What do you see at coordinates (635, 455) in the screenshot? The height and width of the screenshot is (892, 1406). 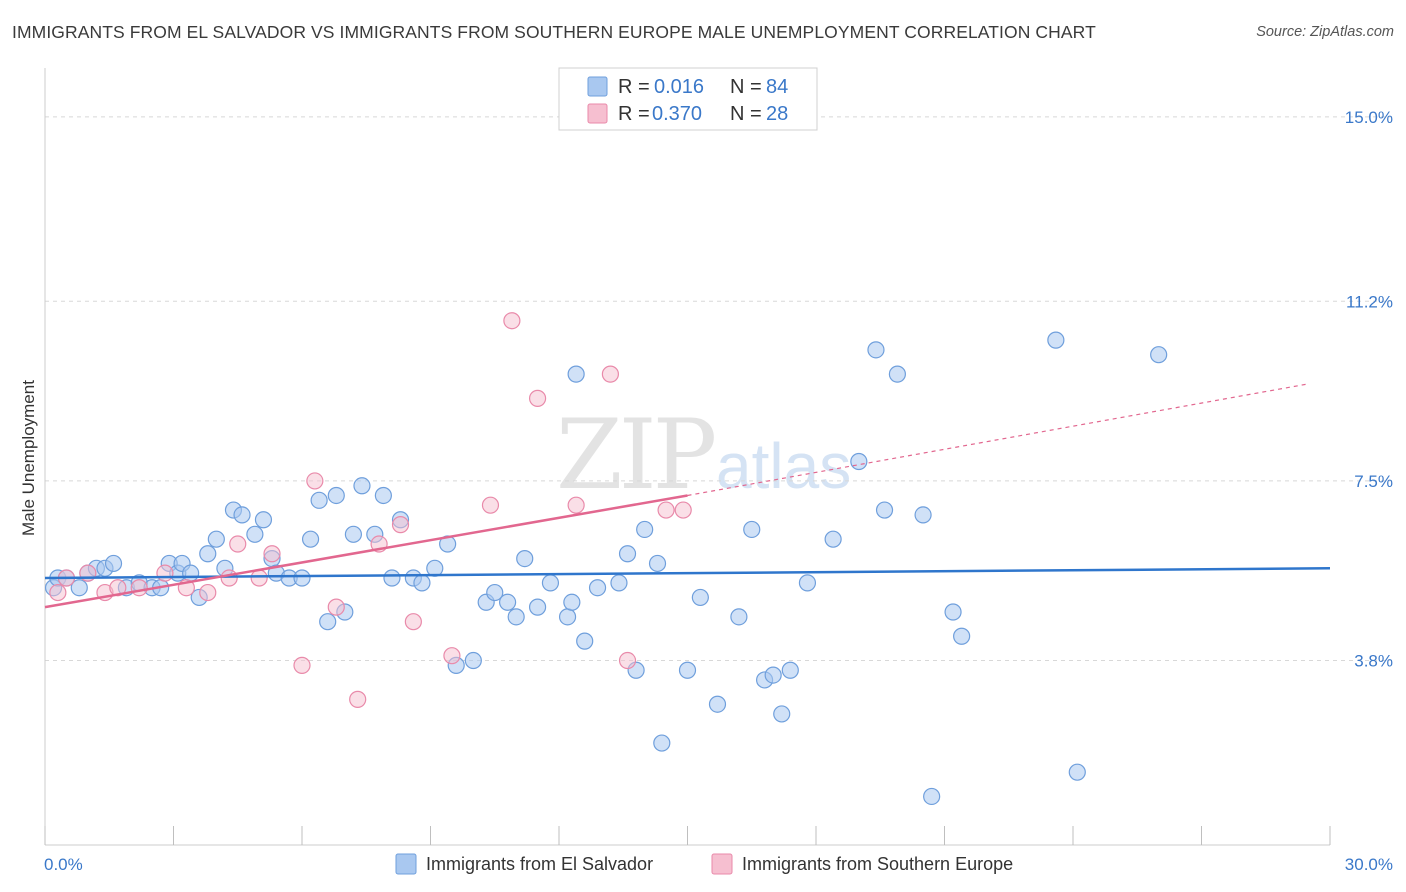 I see `watermark-zip: ZIP` at bounding box center [635, 455].